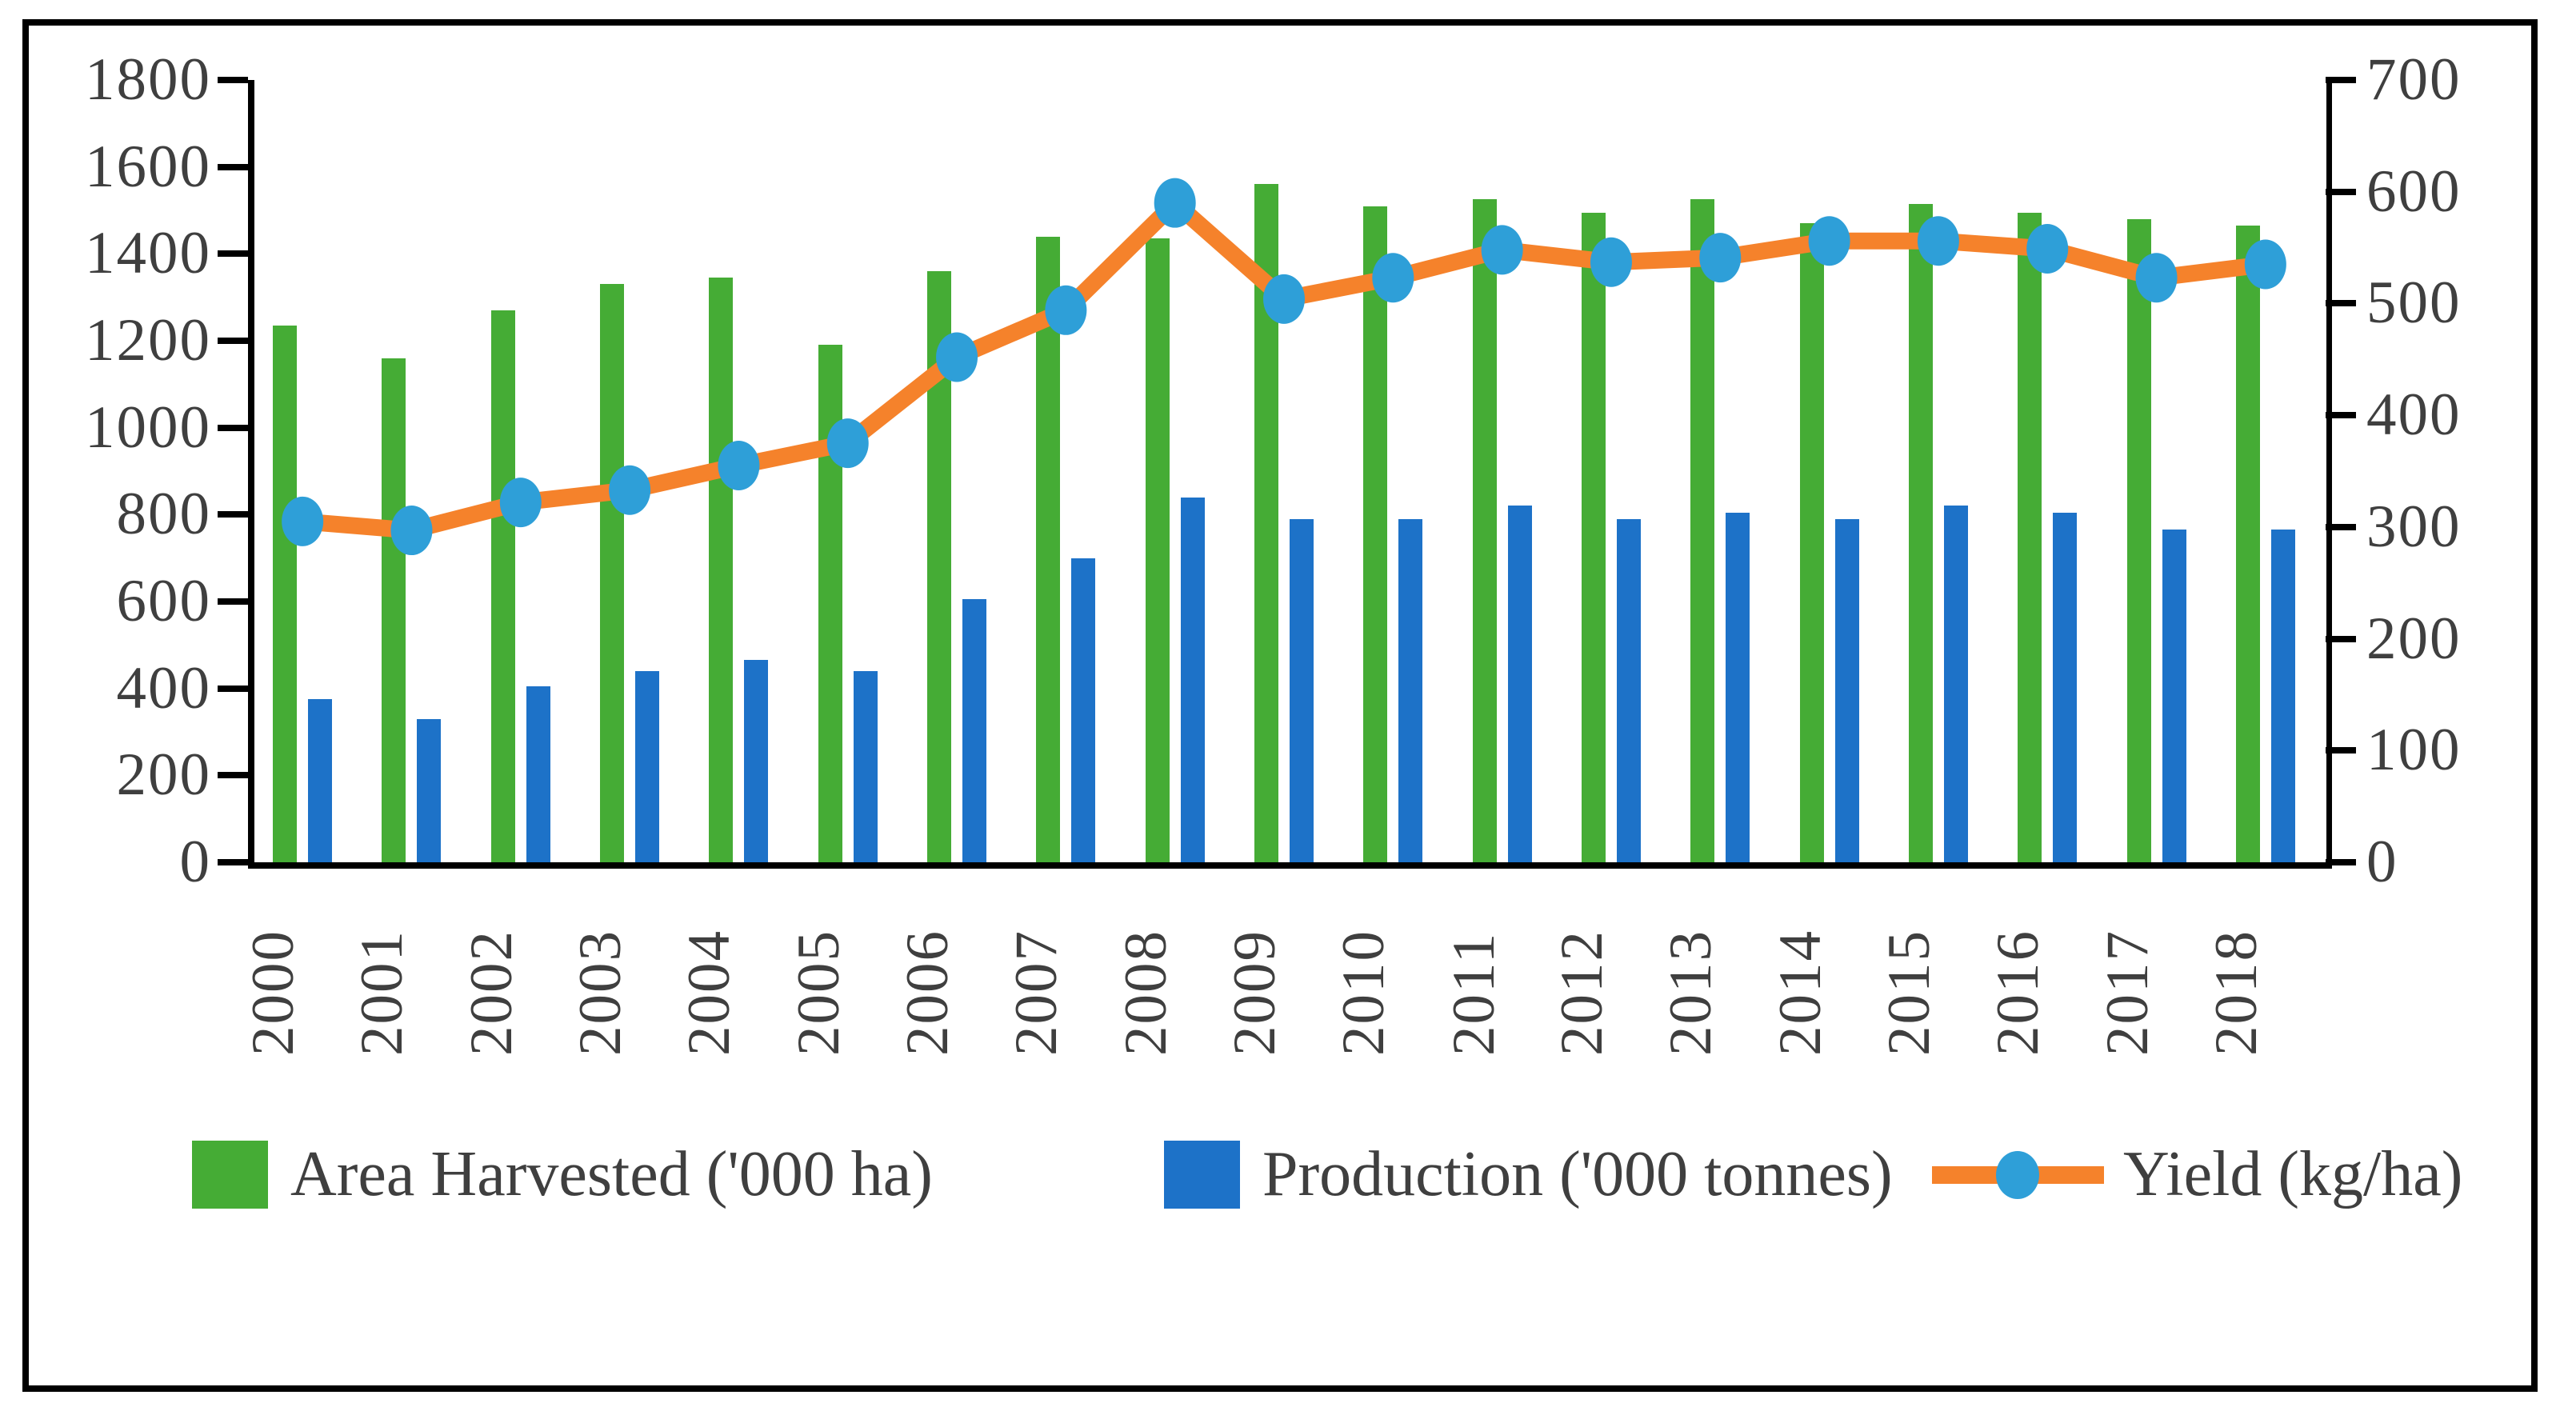  Describe the element at coordinates (230, 1174) in the screenshot. I see `area-legend-swatch` at that location.